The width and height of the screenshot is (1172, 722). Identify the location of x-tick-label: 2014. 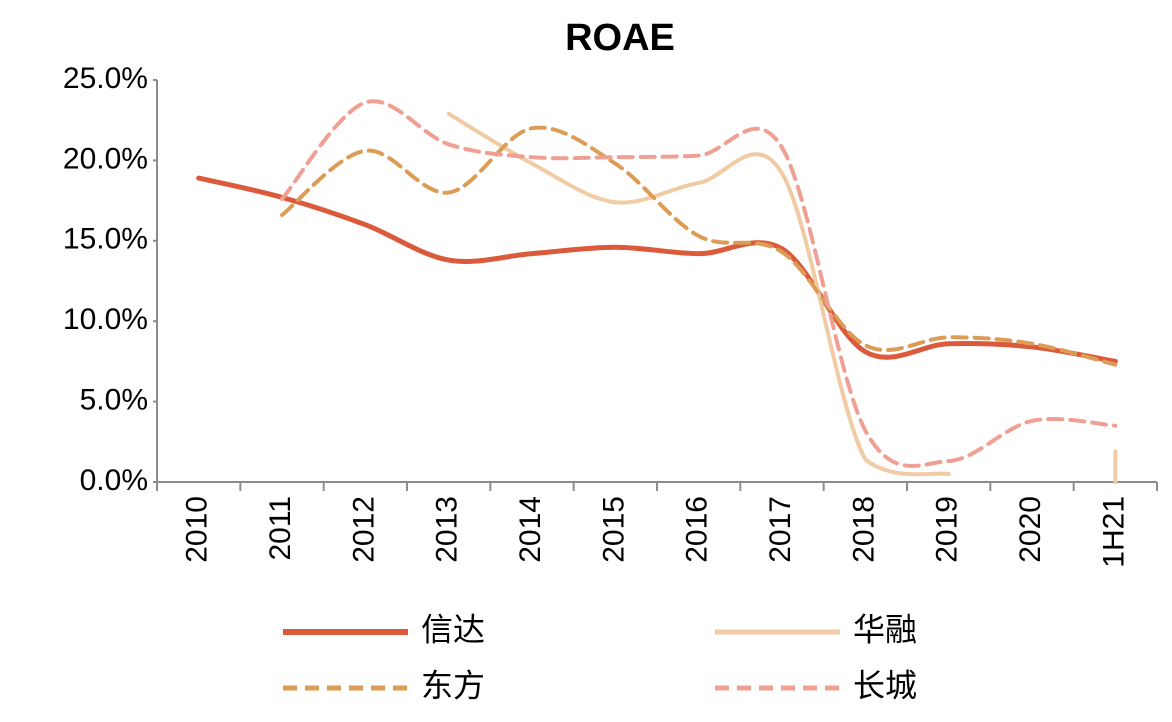
(530, 529).